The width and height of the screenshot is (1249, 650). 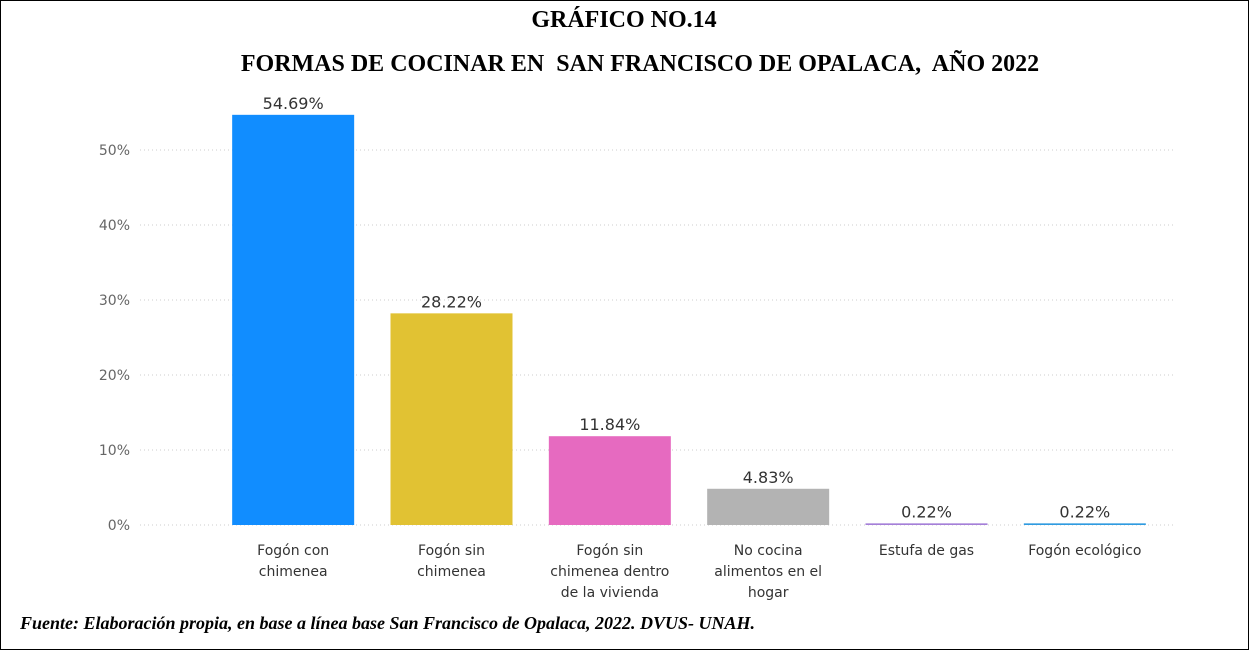 I want to click on x-tick-label: Fogón sin chimenea dentro de la vivienda, so click(x=609, y=572).